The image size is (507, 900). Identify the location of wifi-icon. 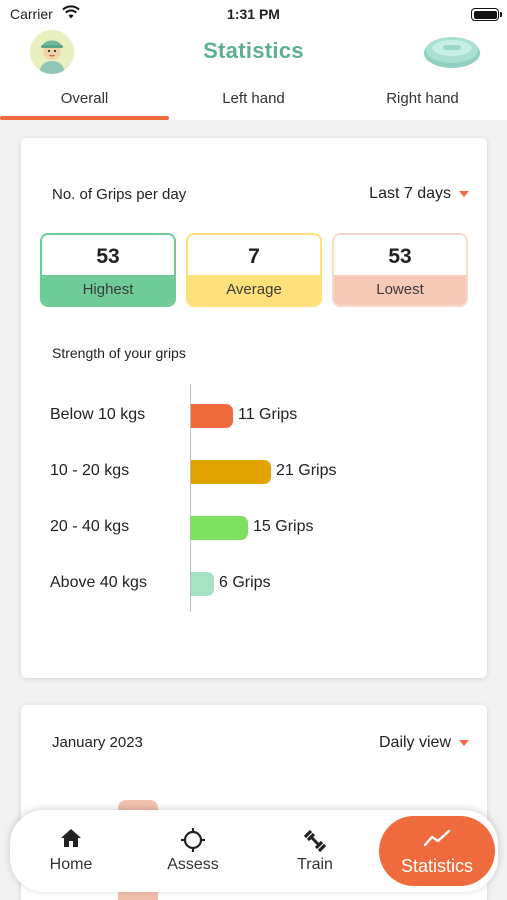
(71, 12).